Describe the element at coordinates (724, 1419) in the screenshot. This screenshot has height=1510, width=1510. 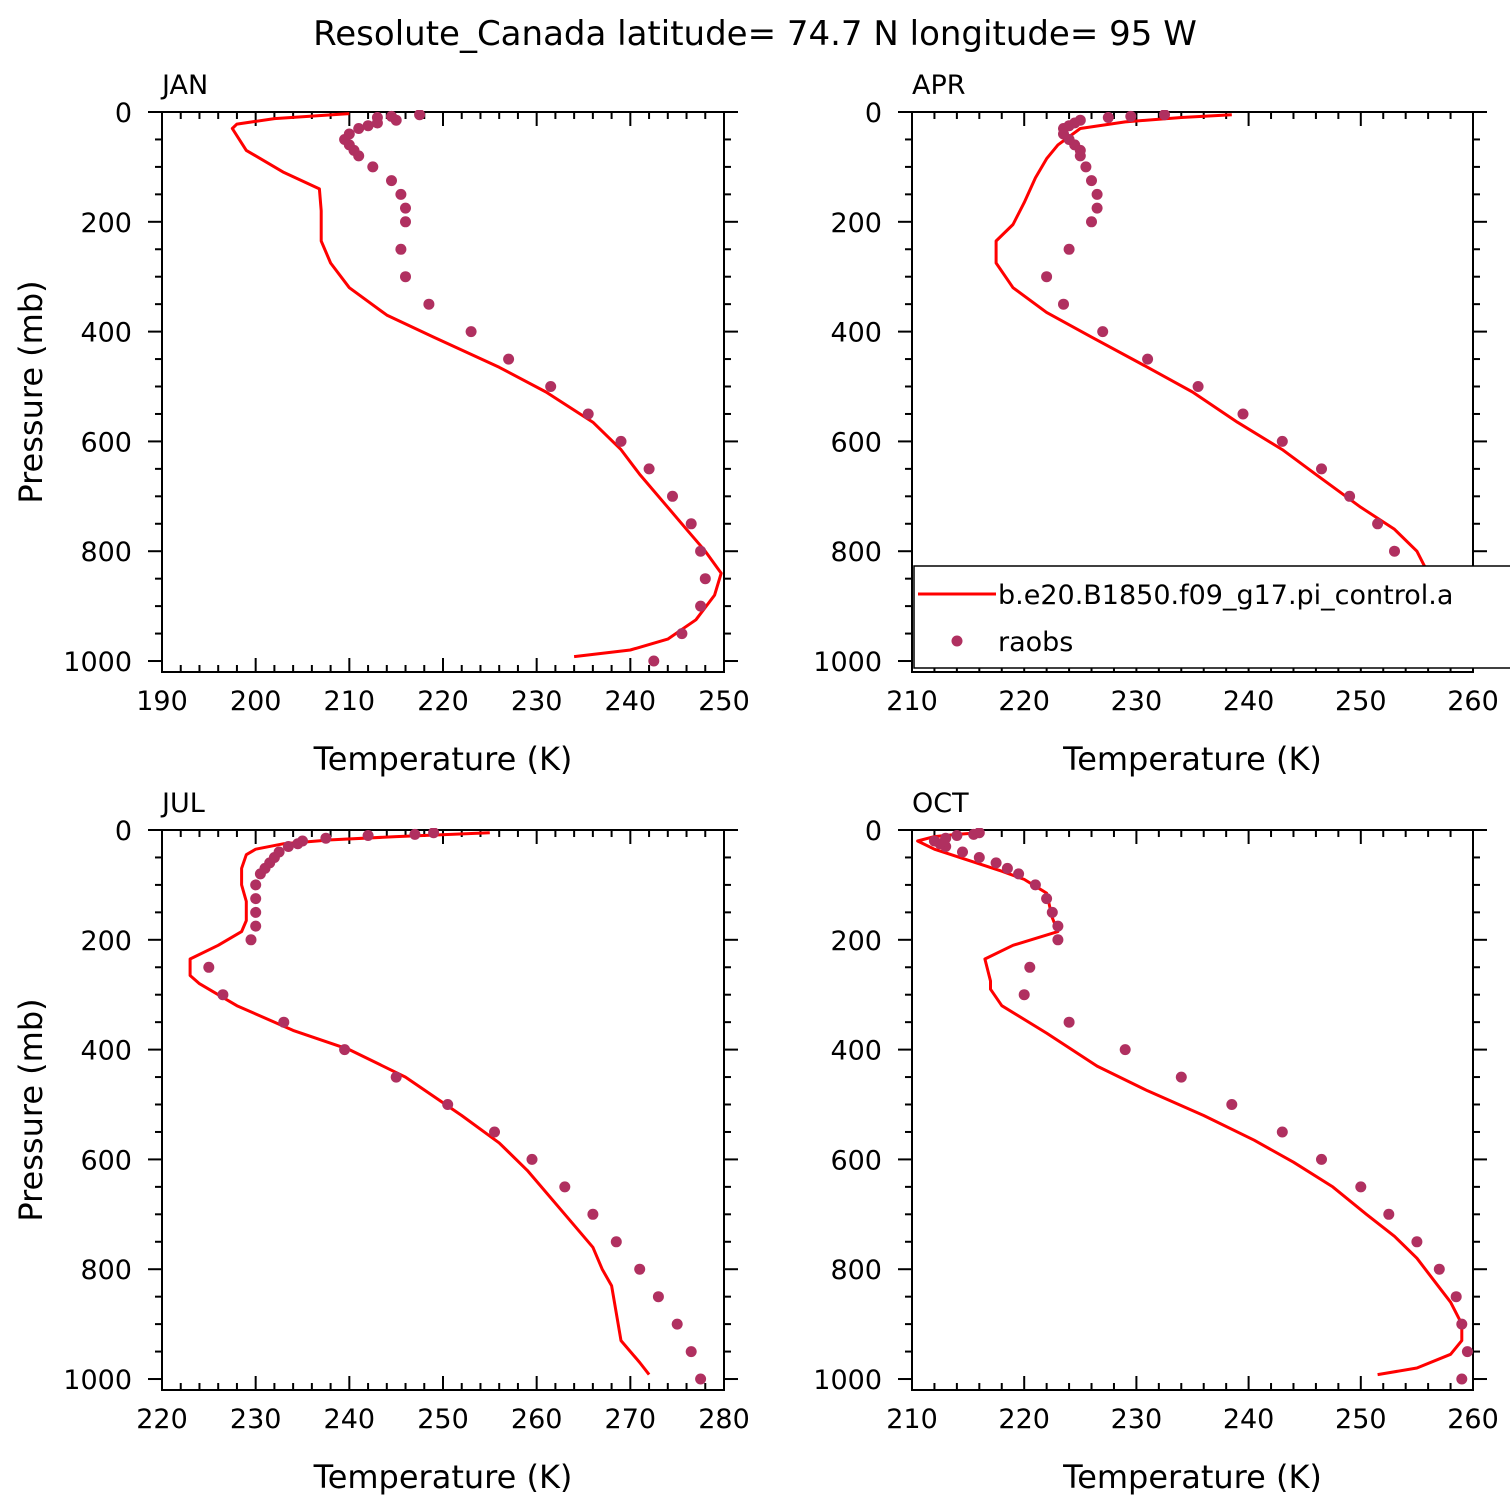
I see `x-tick-label: 280` at that location.